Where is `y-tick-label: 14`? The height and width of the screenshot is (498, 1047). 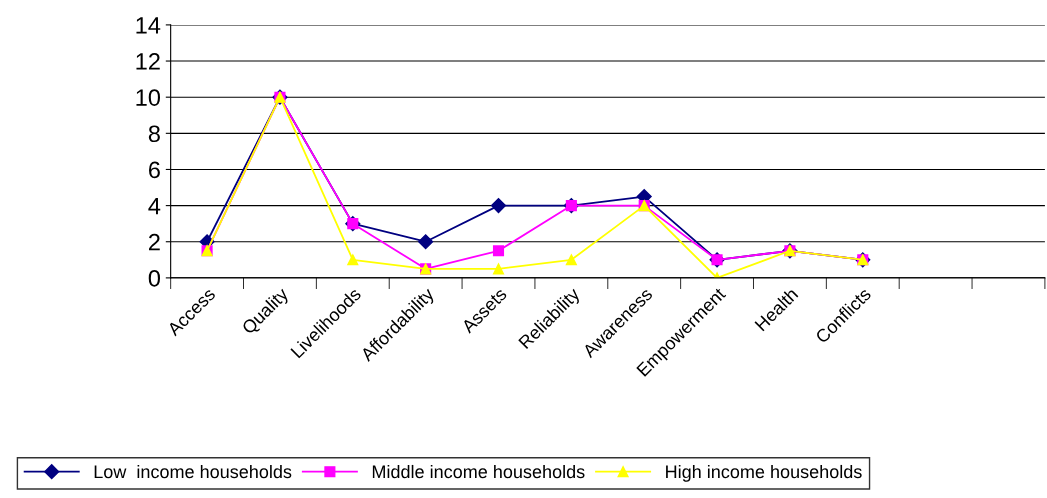 y-tick-label: 14 is located at coordinates (148, 25).